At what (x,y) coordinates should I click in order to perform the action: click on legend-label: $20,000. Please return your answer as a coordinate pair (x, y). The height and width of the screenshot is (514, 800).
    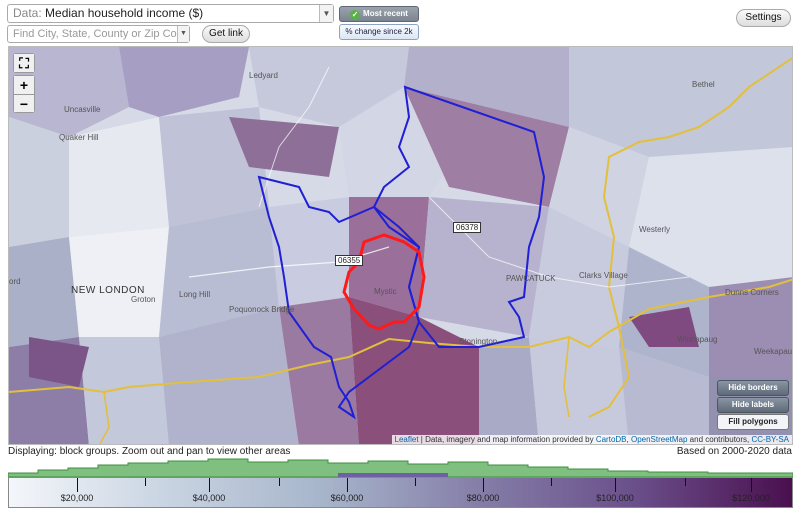
    Looking at the image, I should click on (77, 498).